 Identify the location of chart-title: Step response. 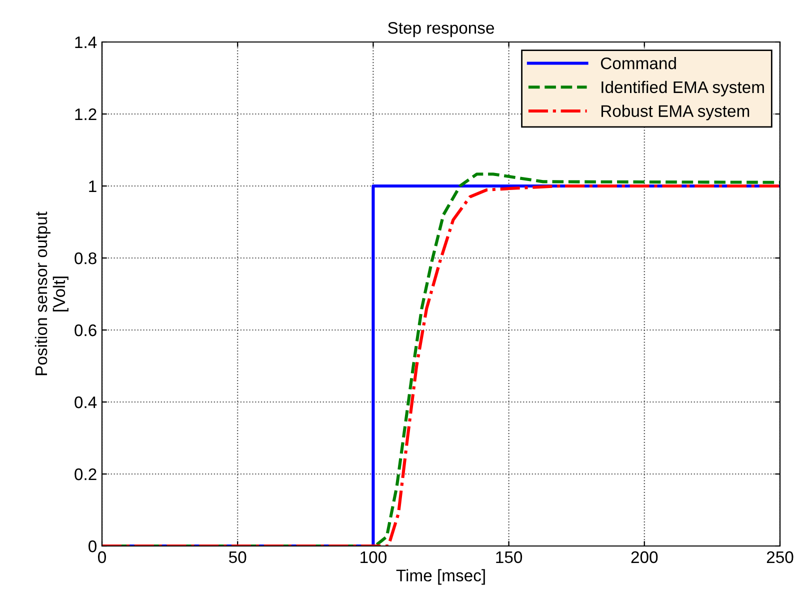
(441, 30).